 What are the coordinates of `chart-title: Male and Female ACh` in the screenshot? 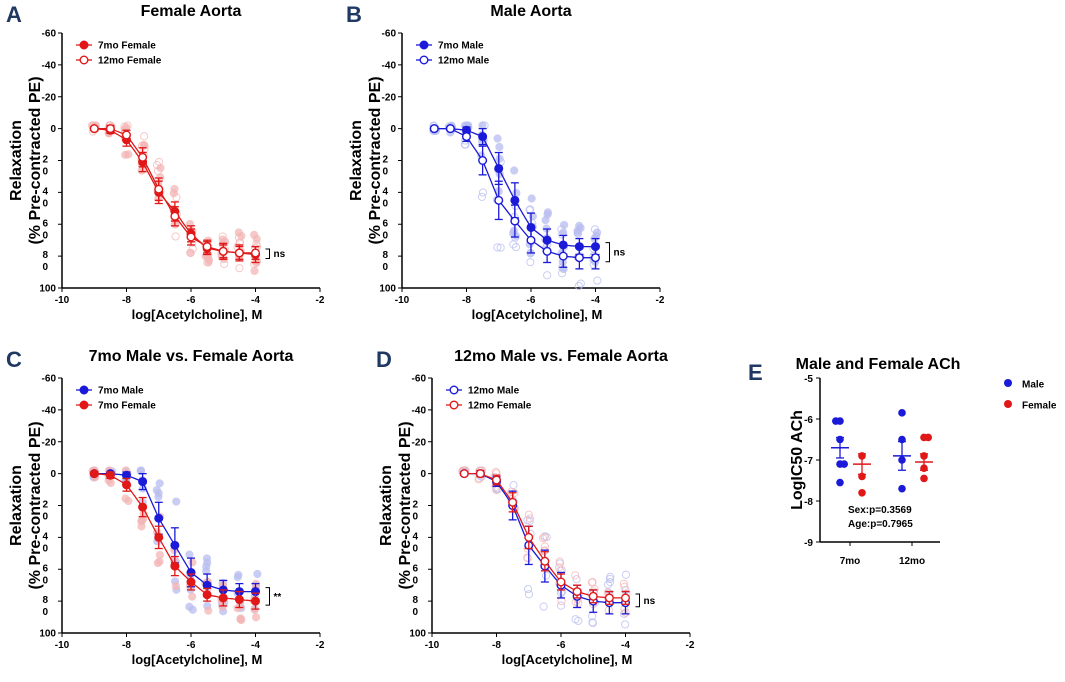 It's located at (878, 364).